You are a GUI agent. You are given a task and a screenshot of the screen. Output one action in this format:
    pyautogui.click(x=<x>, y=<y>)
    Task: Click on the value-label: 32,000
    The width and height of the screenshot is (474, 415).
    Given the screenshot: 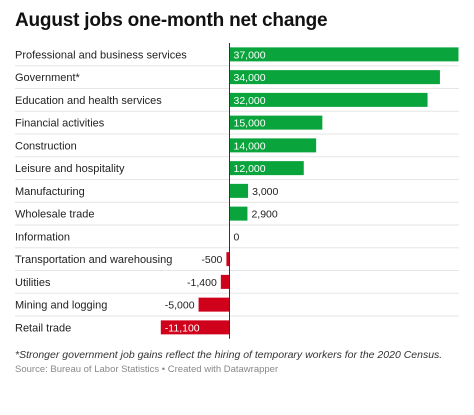 What is the action you would take?
    pyautogui.click(x=250, y=101)
    